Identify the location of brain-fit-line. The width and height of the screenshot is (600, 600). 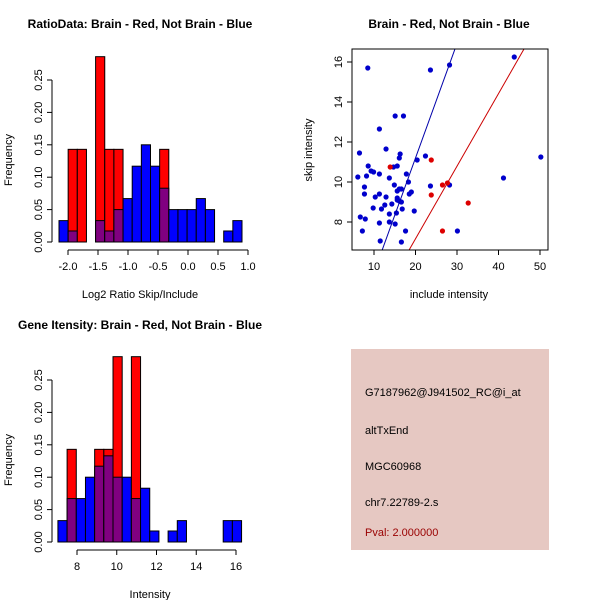
(466, 149).